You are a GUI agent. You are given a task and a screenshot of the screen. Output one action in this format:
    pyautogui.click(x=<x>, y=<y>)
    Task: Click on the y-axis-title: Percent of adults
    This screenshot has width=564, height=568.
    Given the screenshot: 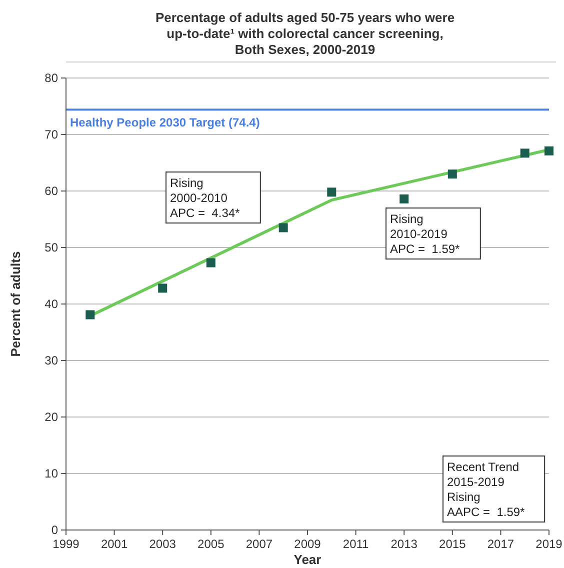 What is the action you would take?
    pyautogui.click(x=15, y=304)
    